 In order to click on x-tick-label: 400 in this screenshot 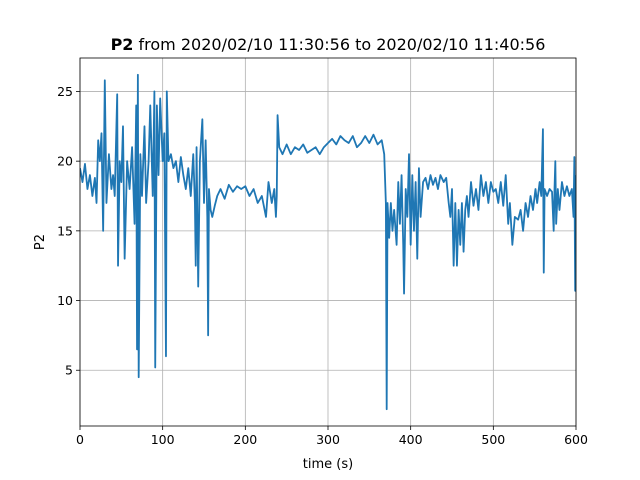, I will do `click(411, 439)`.